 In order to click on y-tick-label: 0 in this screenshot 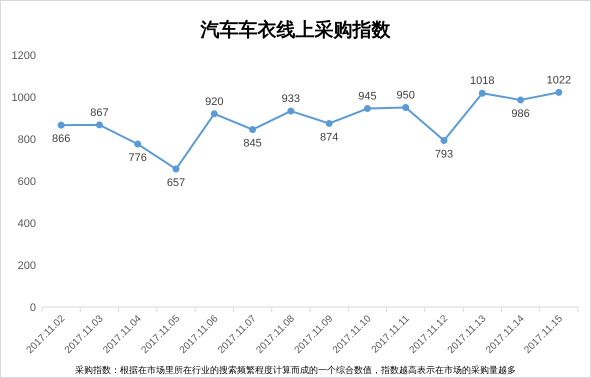, I will do `click(33, 308)`.